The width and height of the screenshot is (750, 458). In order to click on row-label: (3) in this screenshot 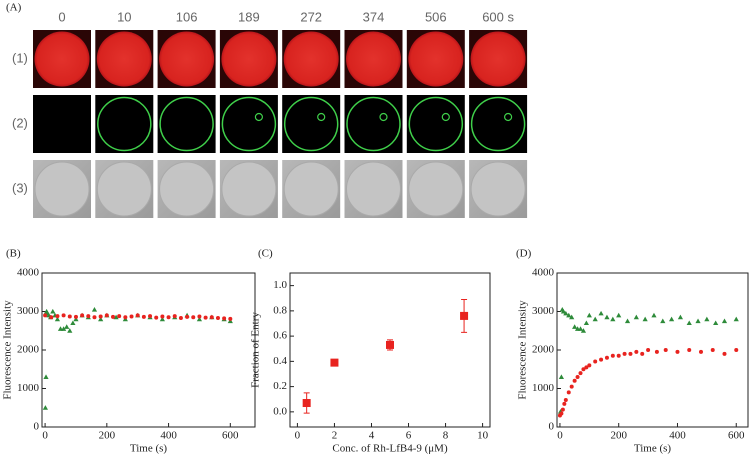, I will do `click(20, 187)`.